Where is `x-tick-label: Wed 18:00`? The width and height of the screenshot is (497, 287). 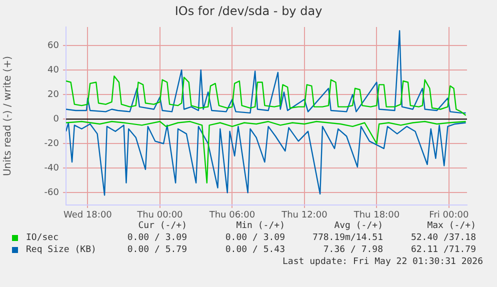
x-tick-label: Wed 18:00 is located at coordinates (87, 215).